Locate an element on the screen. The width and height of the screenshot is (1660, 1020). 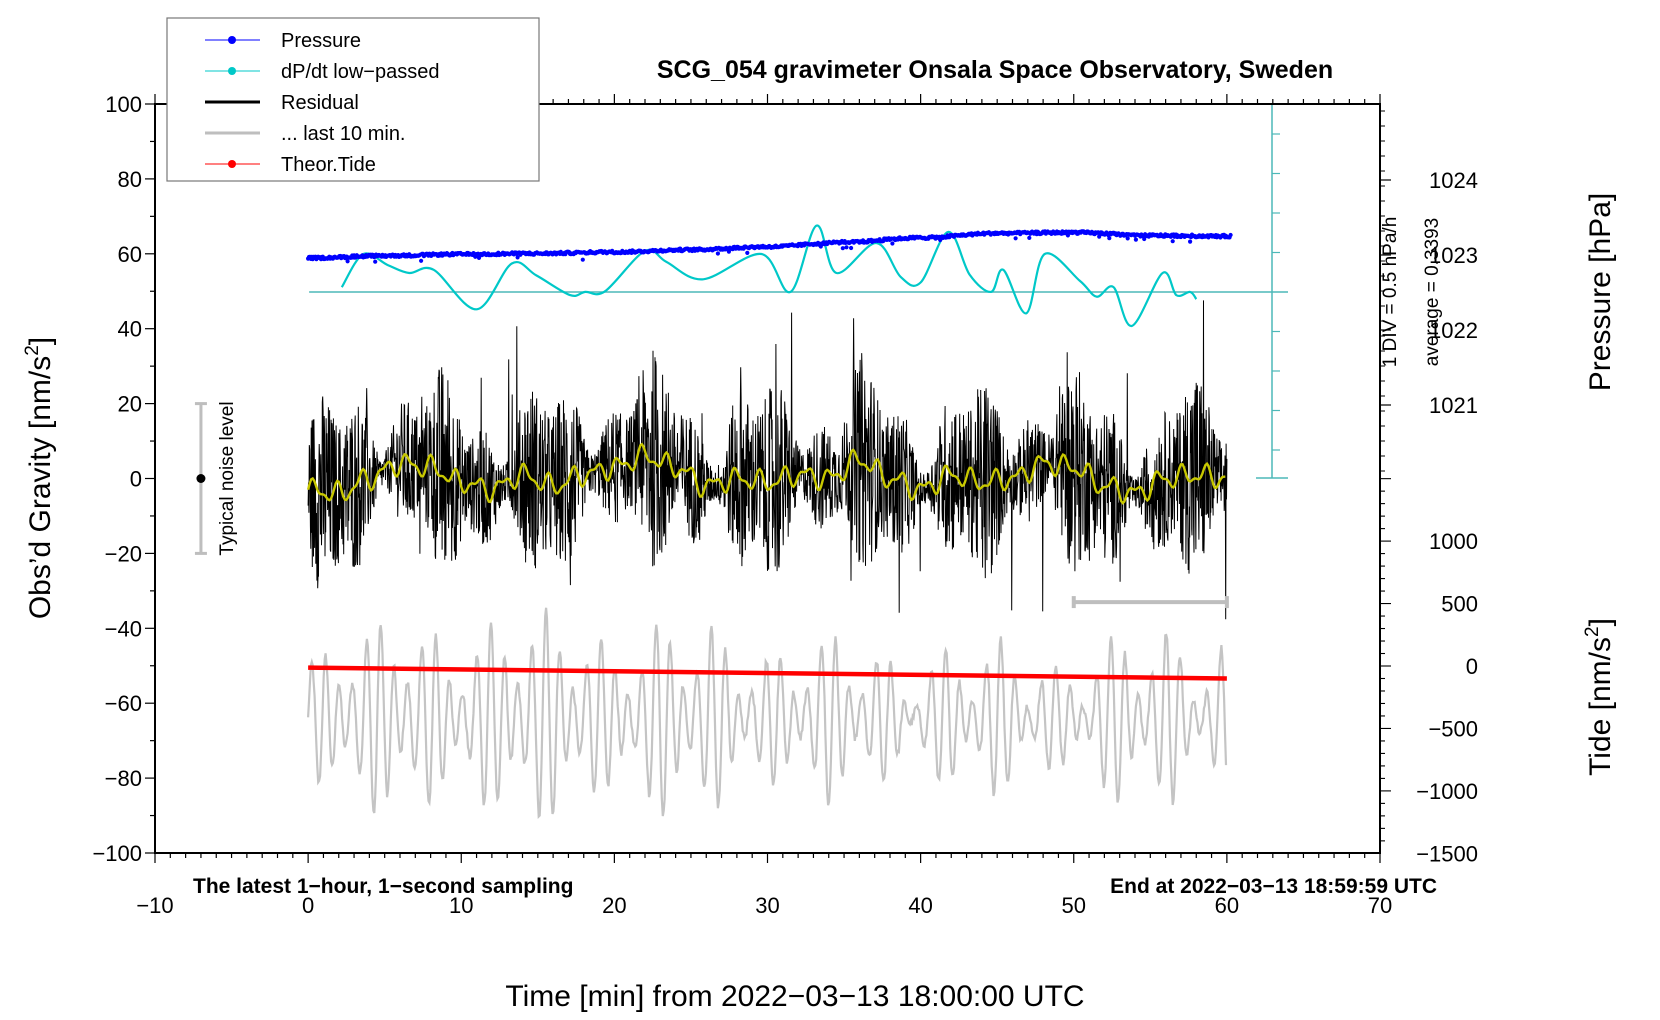
y-tick-label-pressure: 1024 is located at coordinates (1453, 180).